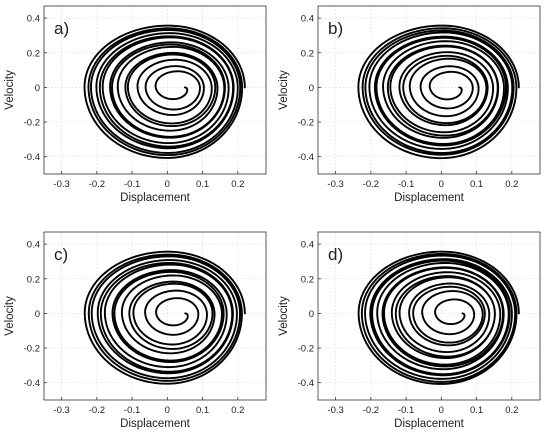 The width and height of the screenshot is (550, 436). Describe the element at coordinates (61, 28) in the screenshot. I see `panel-label: a)` at that location.